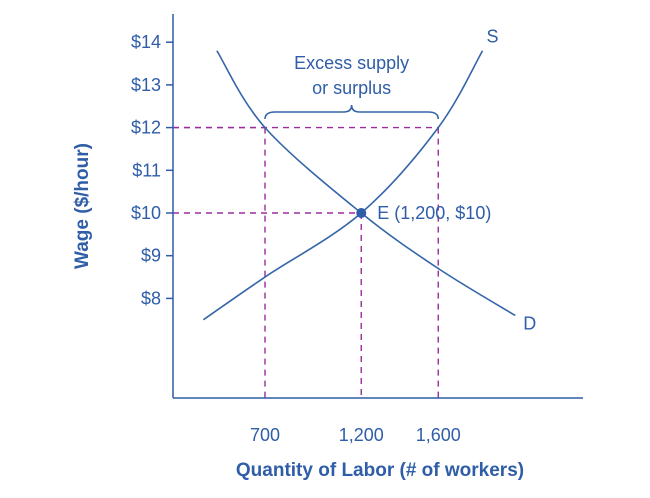  Describe the element at coordinates (361, 213) in the screenshot. I see `equilibrium-point` at that location.